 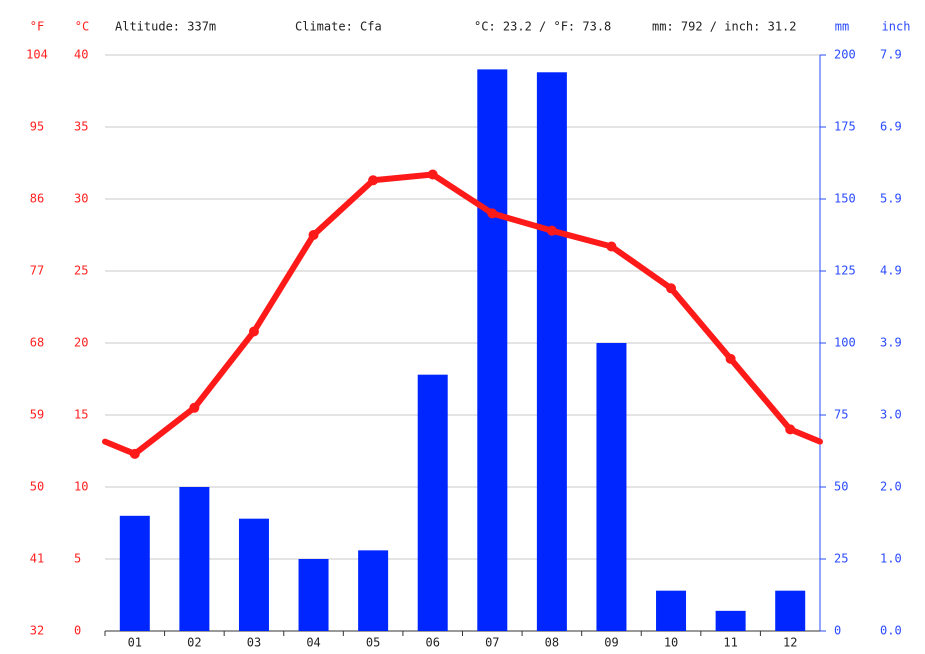 What do you see at coordinates (845, 199) in the screenshot?
I see `mm-tick-label: 150` at bounding box center [845, 199].